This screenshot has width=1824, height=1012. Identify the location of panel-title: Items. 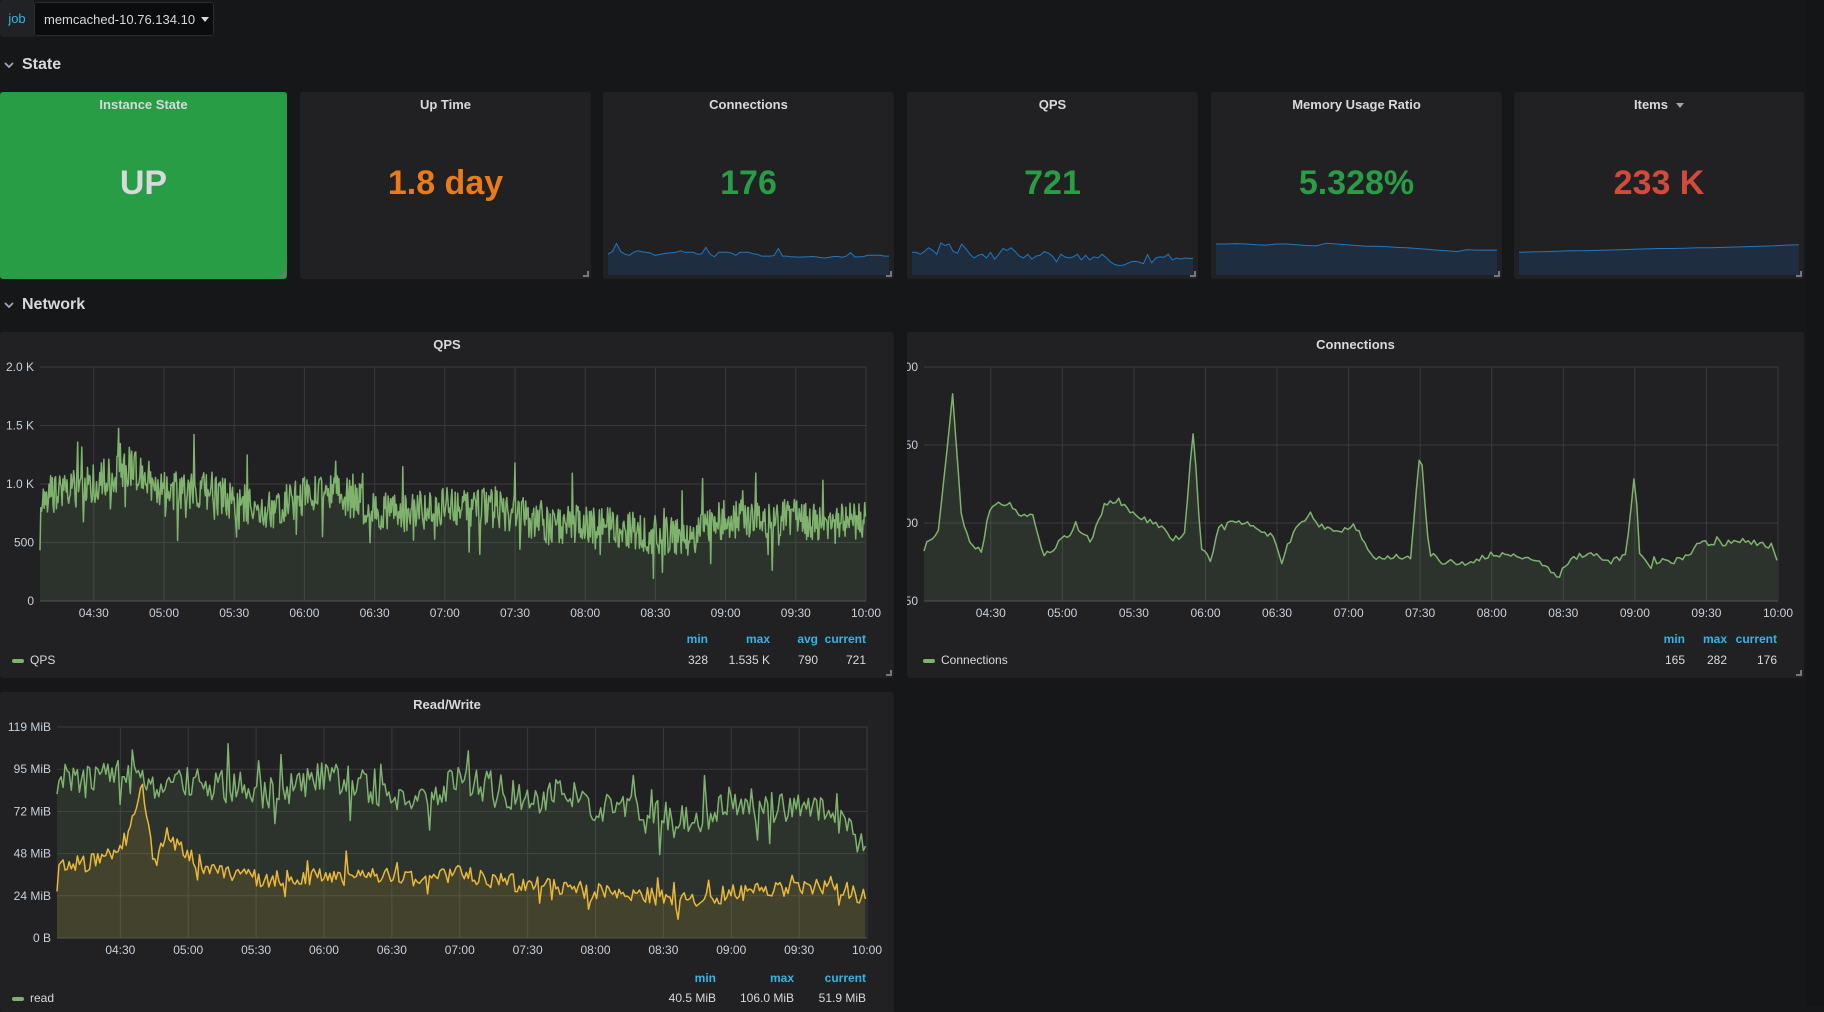
(1659, 104).